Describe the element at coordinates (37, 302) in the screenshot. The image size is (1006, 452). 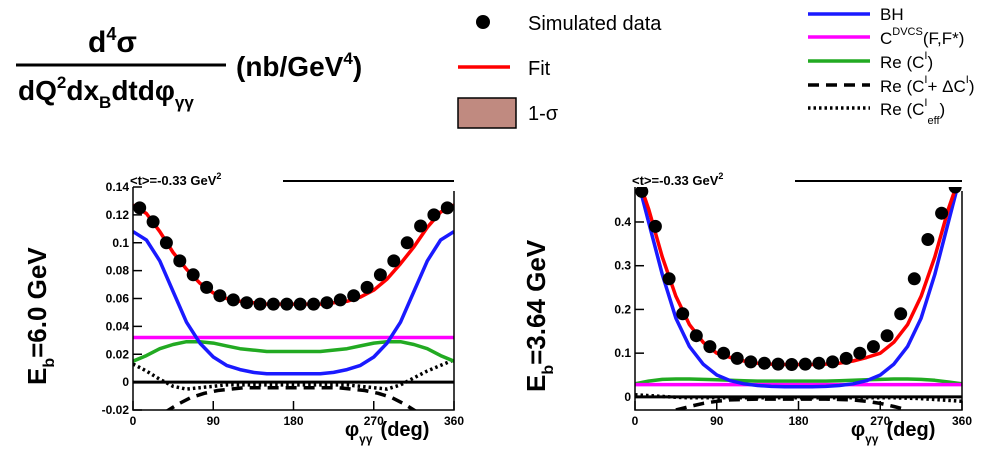
I see `row-label-6gev-value: =6.0 GeV` at that location.